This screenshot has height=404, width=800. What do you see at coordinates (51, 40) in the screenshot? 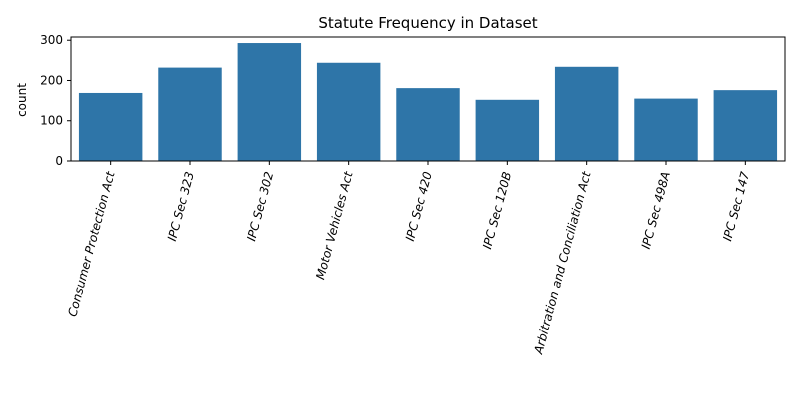
I see `y-tick-label: 300` at bounding box center [51, 40].